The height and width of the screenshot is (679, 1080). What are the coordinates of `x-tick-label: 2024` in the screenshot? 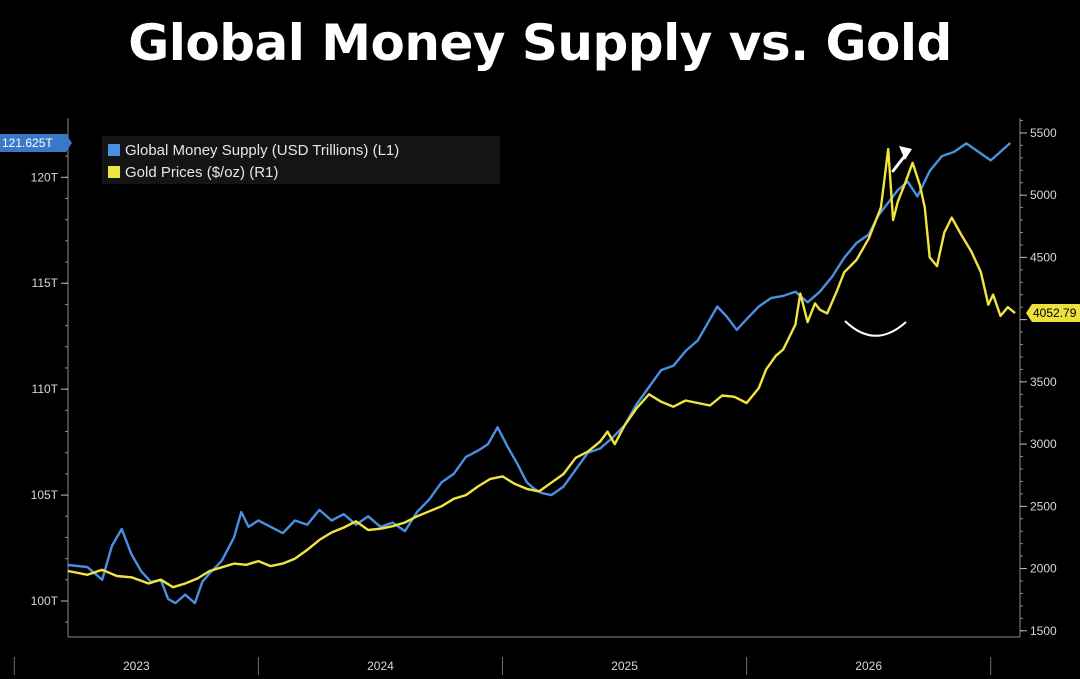 It's located at (380, 666).